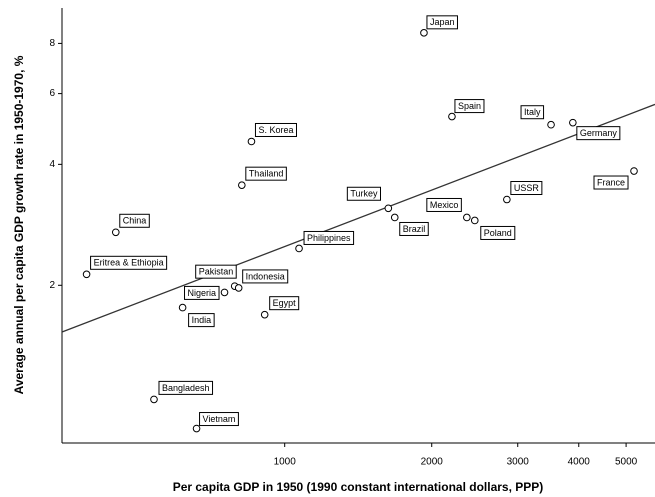  I want to click on point-label: Poland, so click(498, 233).